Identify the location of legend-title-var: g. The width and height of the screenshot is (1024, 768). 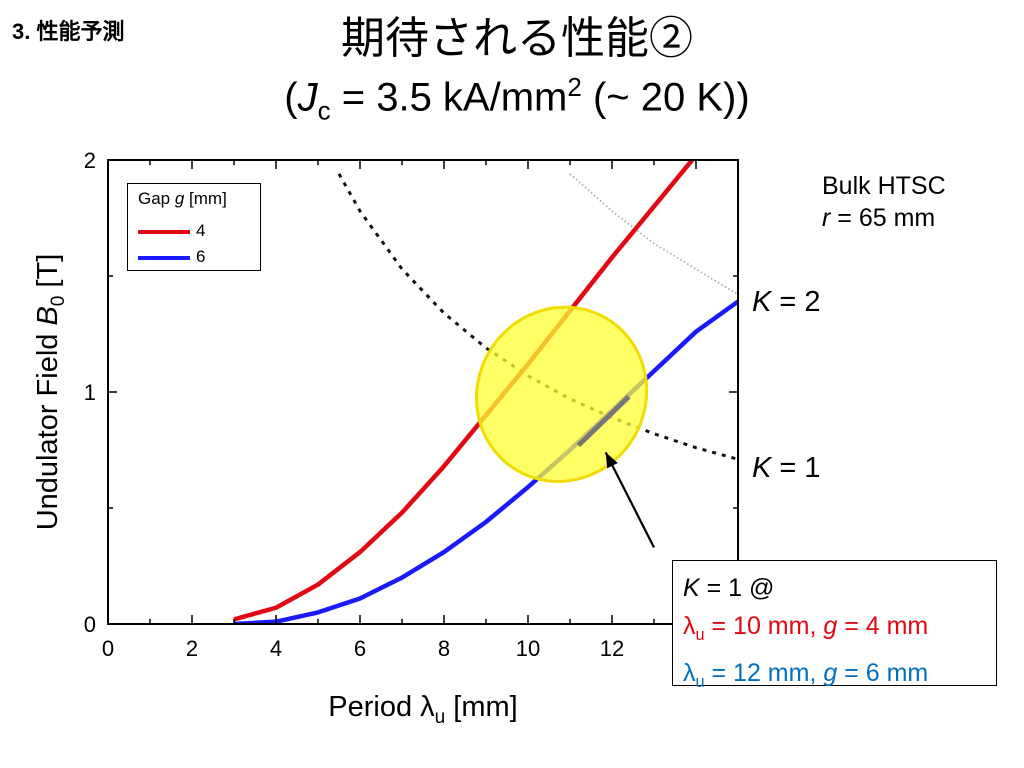
(179, 198).